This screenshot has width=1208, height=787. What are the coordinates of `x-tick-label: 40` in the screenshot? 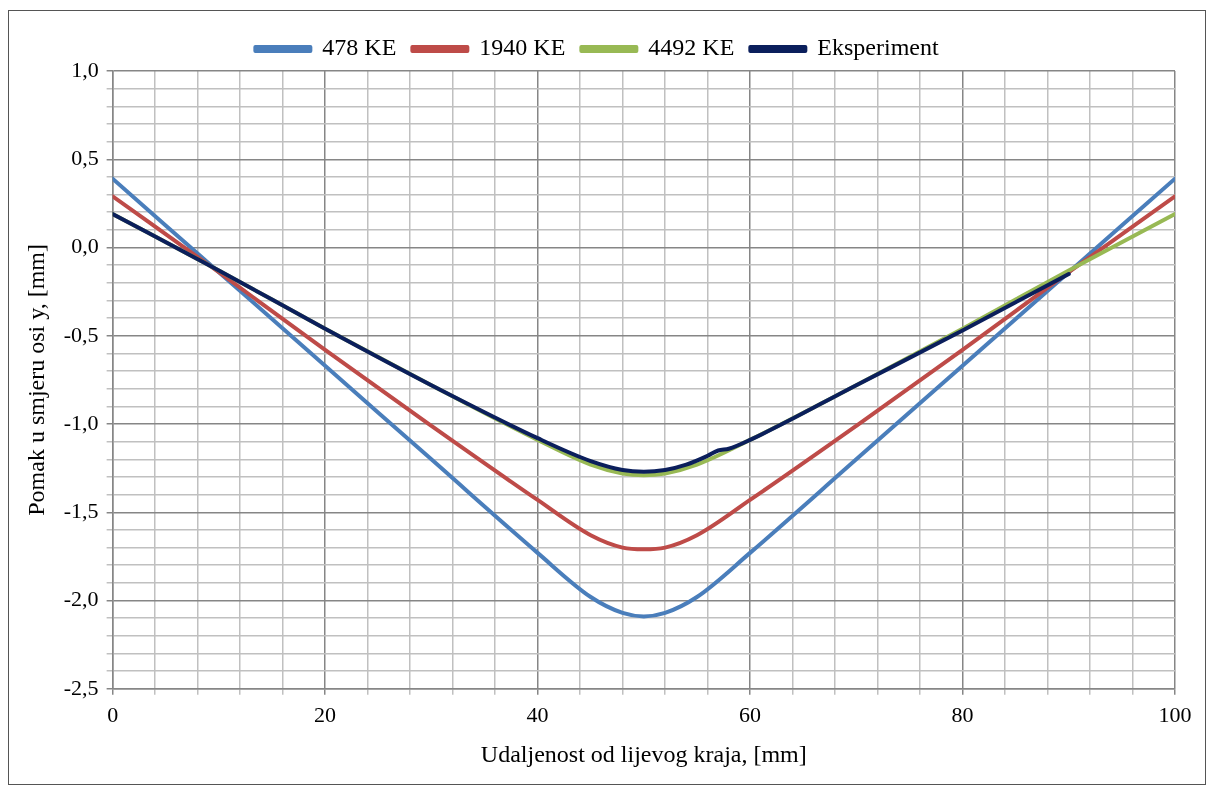 It's located at (537, 714).